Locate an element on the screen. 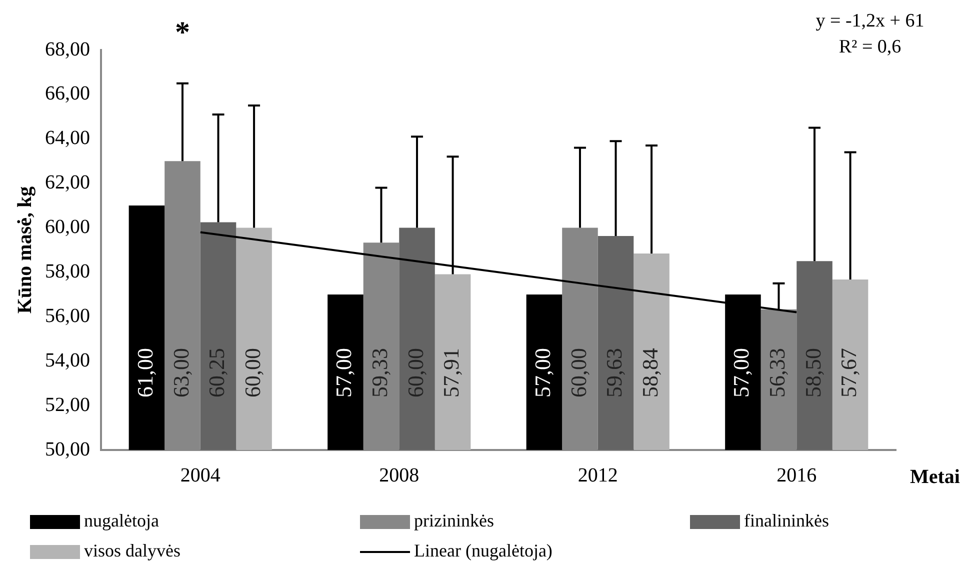  data-label: 58,50 is located at coordinates (813, 373).